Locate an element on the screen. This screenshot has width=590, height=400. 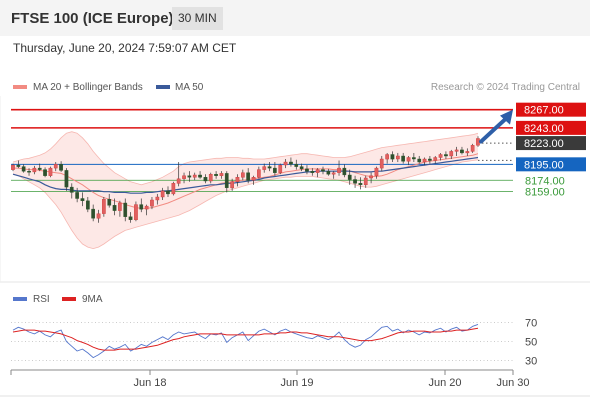
x-axis: Jun 18 Jun 19 Jun 20 Jun 30 is located at coordinates (295, 383).